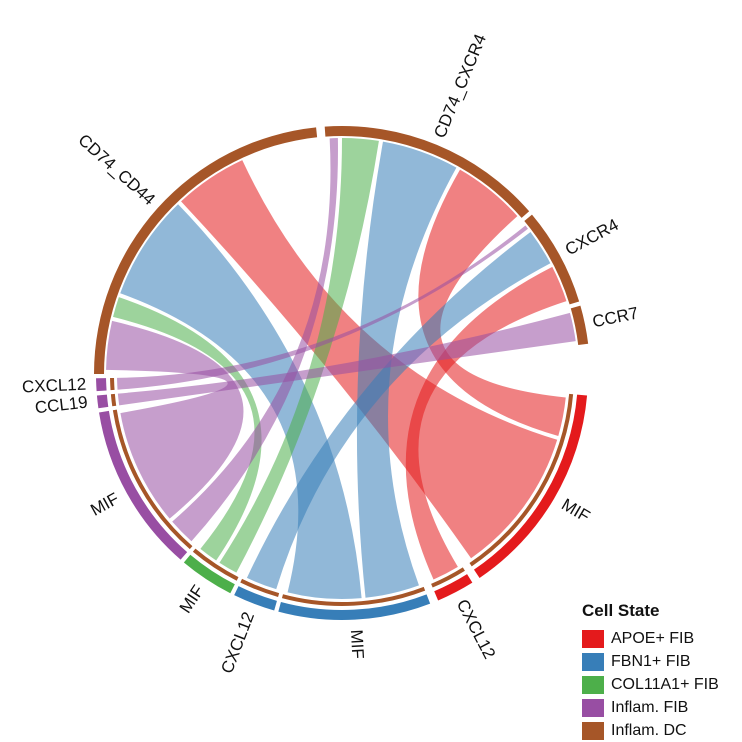  I want to click on segment-label-col11a1-fib-mif: MIF, so click(192, 599).